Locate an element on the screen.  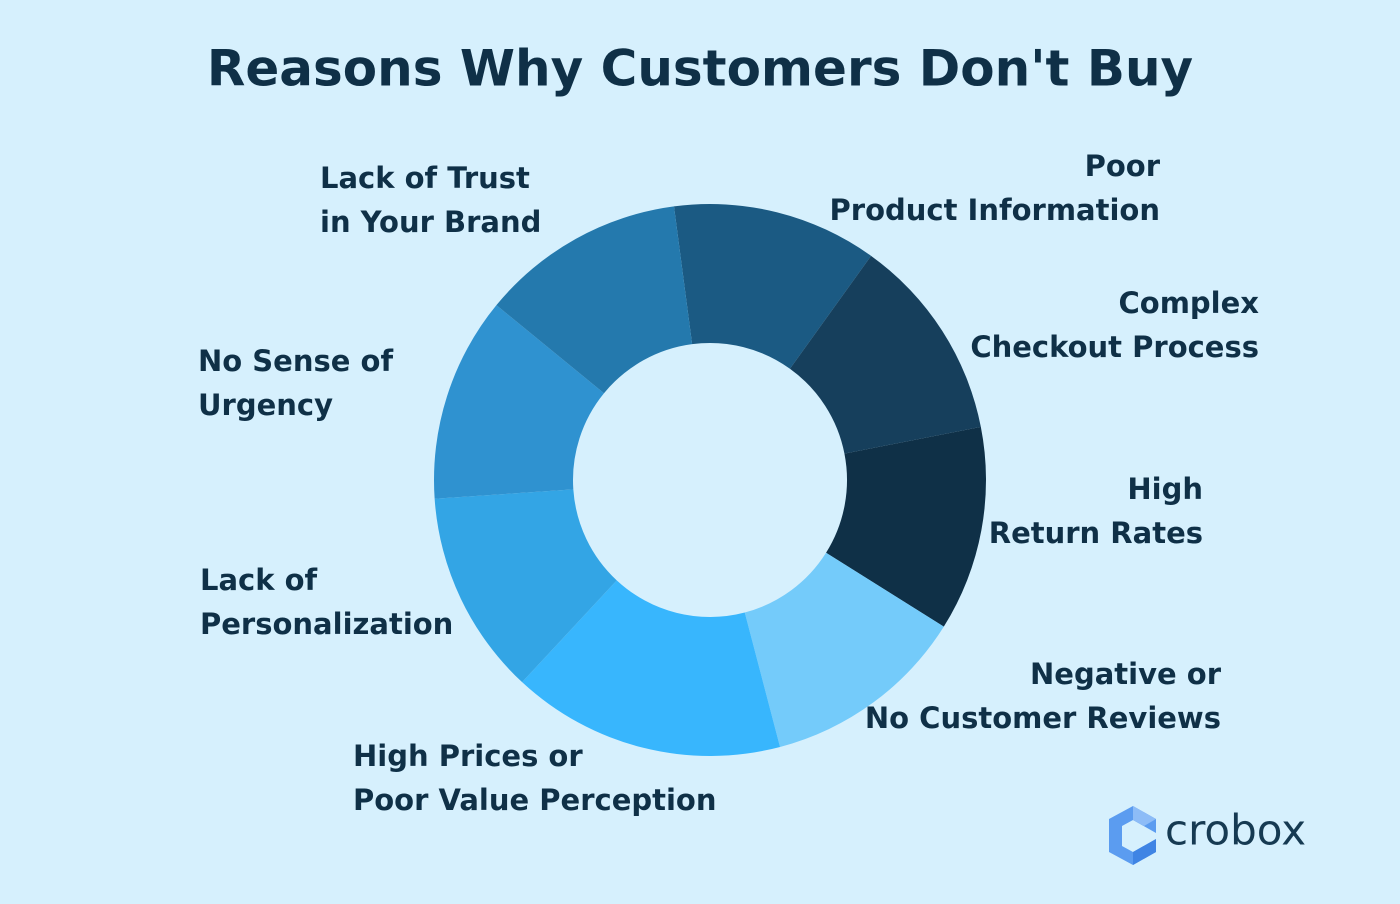
segment-label: Poor is located at coordinates (1123, 166).